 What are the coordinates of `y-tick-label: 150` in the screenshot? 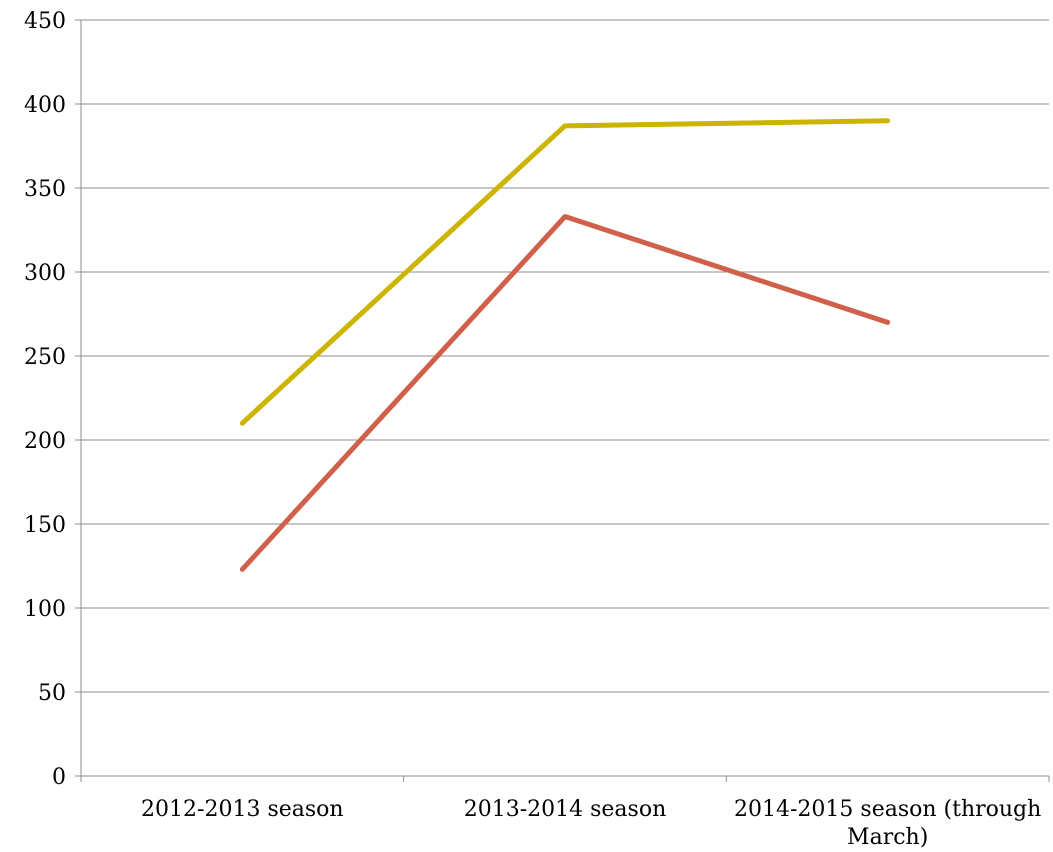 It's located at (45, 525).